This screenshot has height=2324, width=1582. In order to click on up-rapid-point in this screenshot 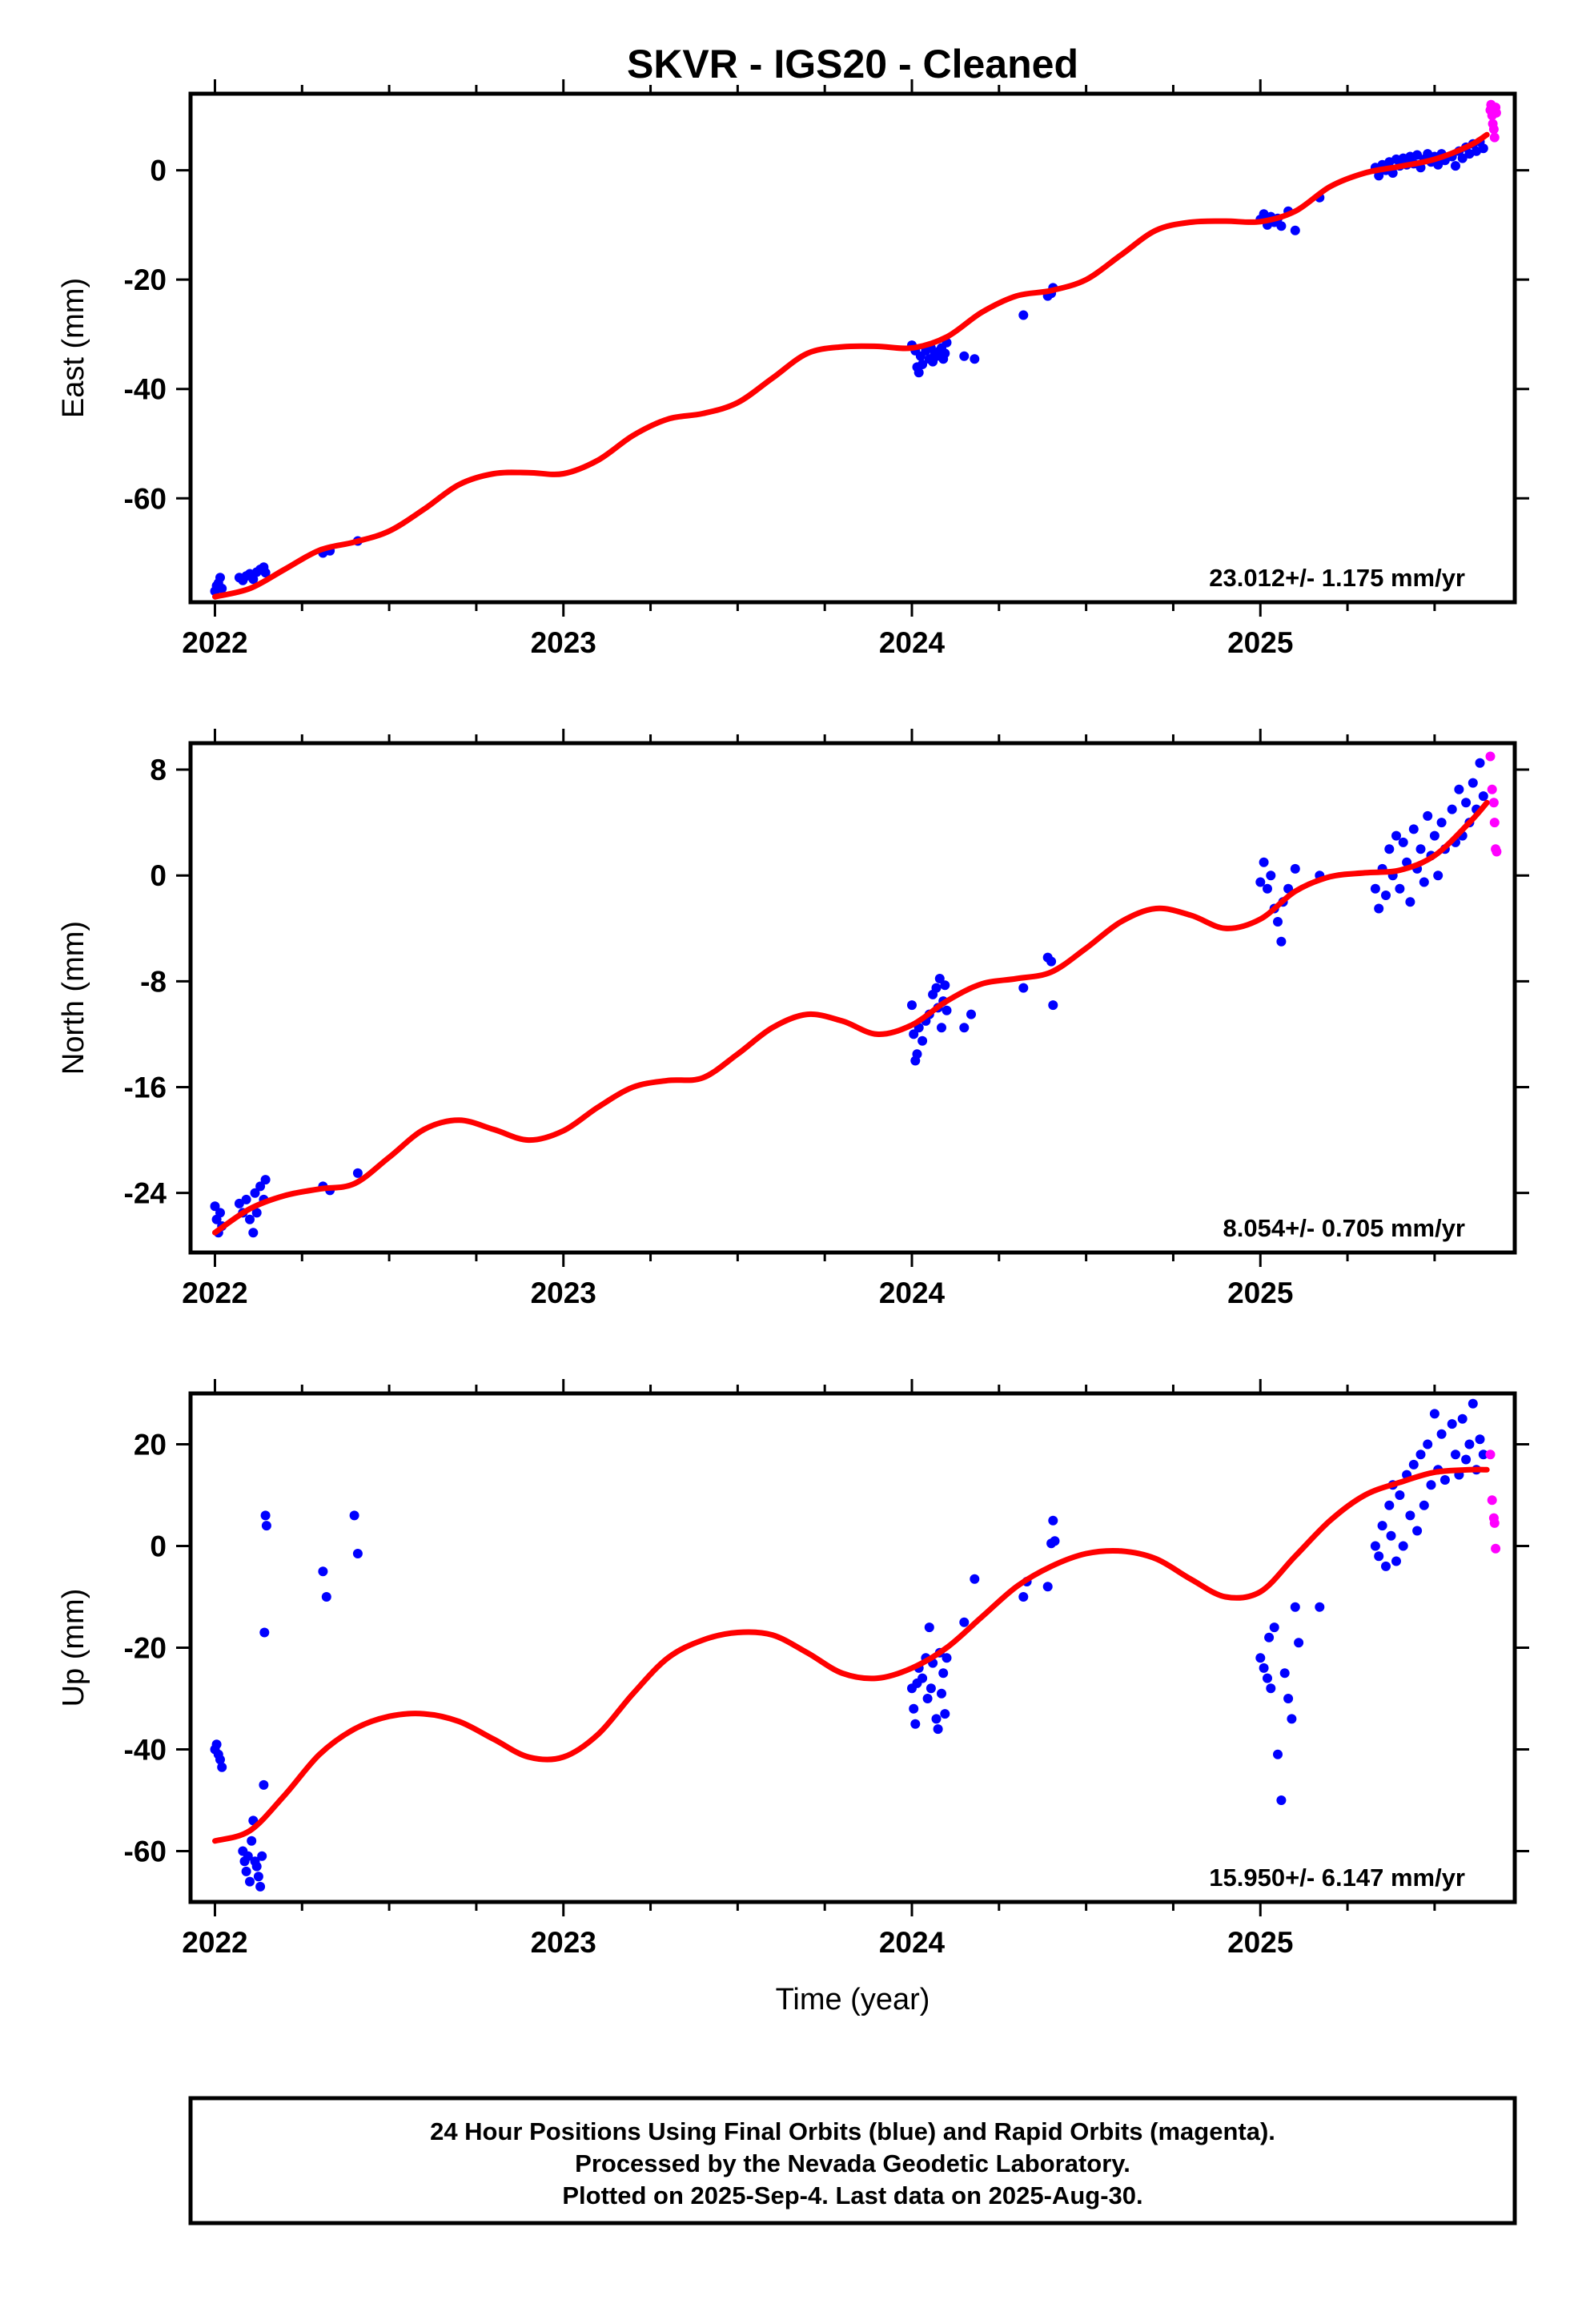, I will do `click(1491, 1454)`.